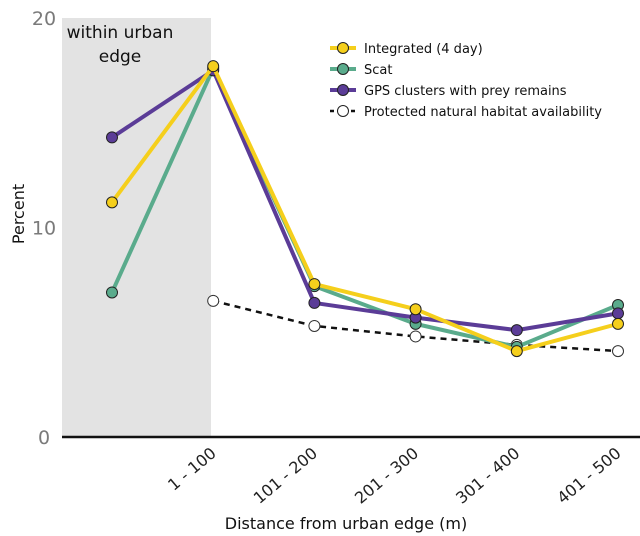 The width and height of the screenshot is (640, 536). Describe the element at coordinates (346, 523) in the screenshot. I see `x-axis-title: Distance from urban edge (m)` at that location.